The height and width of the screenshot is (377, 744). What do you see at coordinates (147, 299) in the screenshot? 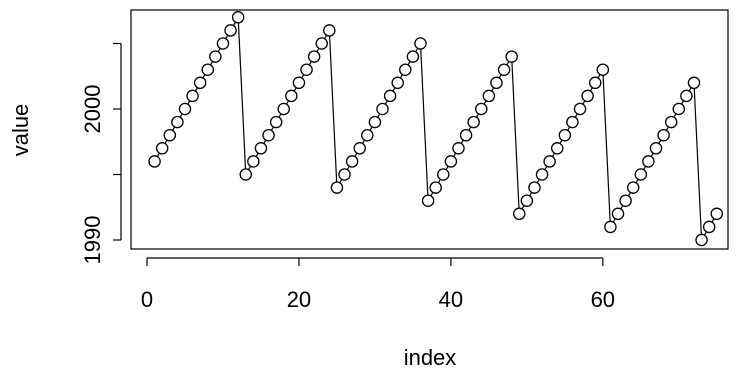
I see `x-tick-label: 0` at bounding box center [147, 299].